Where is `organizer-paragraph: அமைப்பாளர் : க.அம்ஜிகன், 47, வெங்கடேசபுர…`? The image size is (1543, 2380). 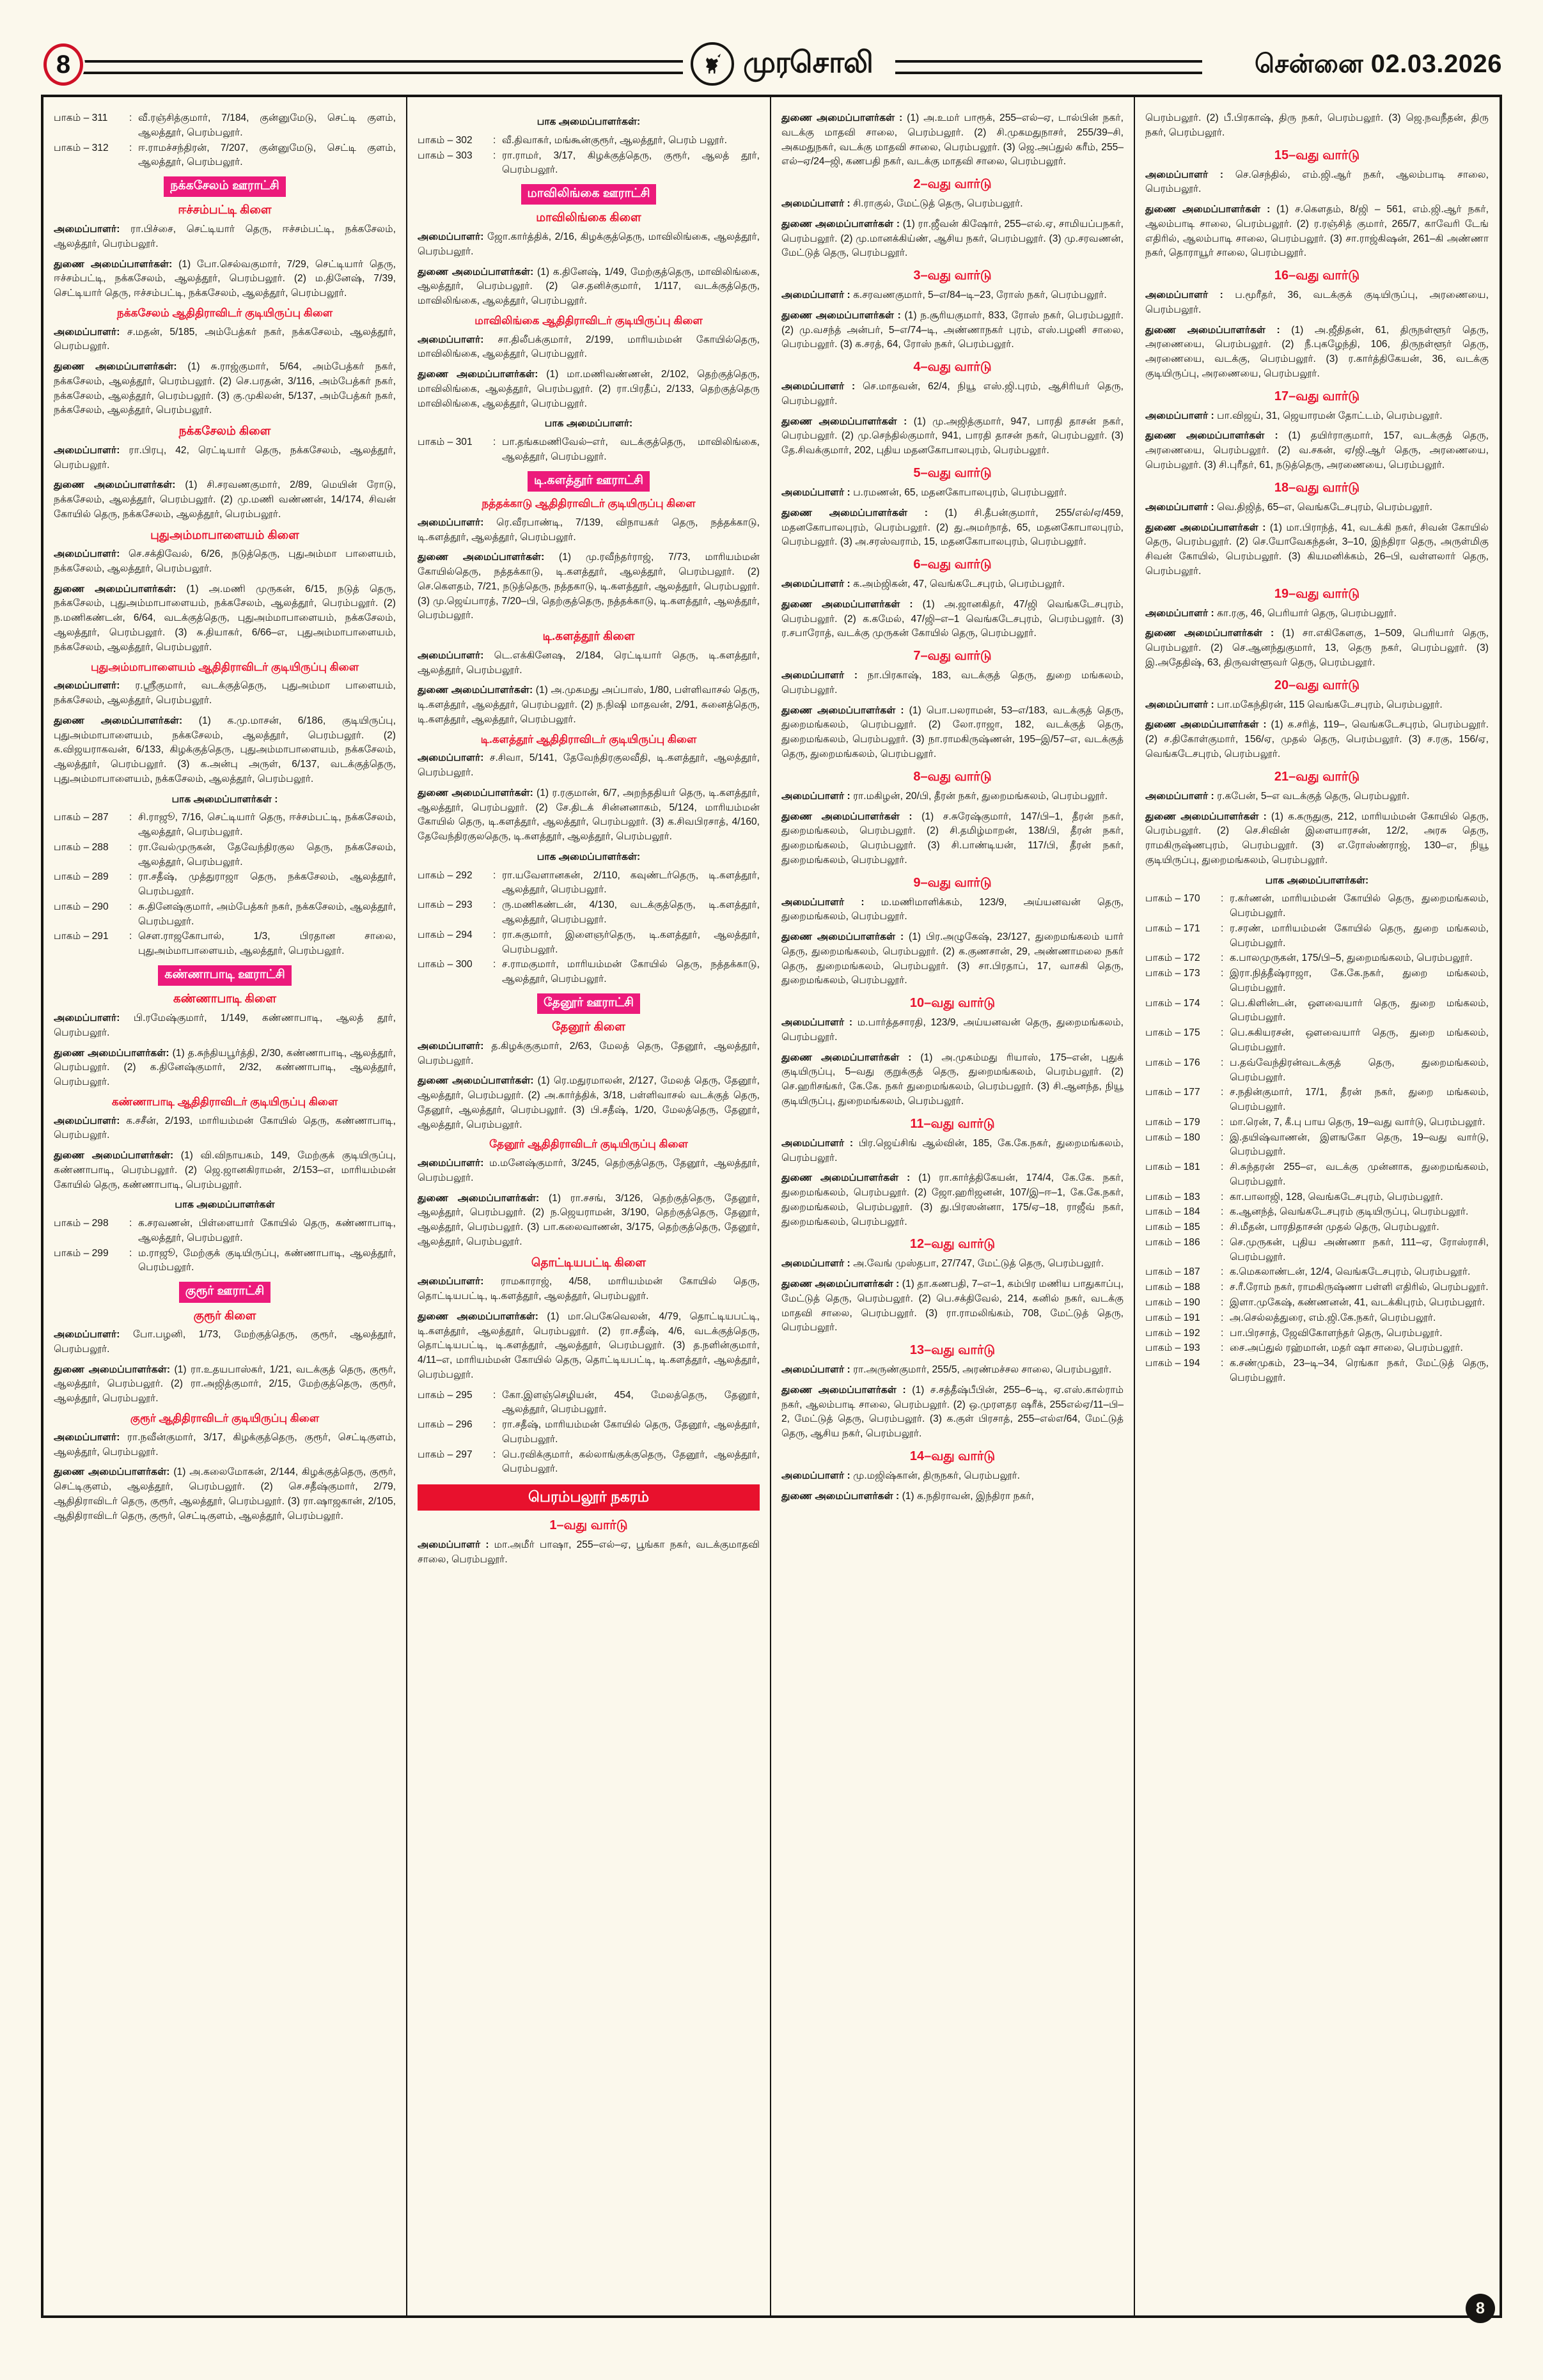
organizer-paragraph: அமைப்பாளர் : க.அம்ஜிகன், 47, வெங்கடேசபுர… is located at coordinates (952, 584).